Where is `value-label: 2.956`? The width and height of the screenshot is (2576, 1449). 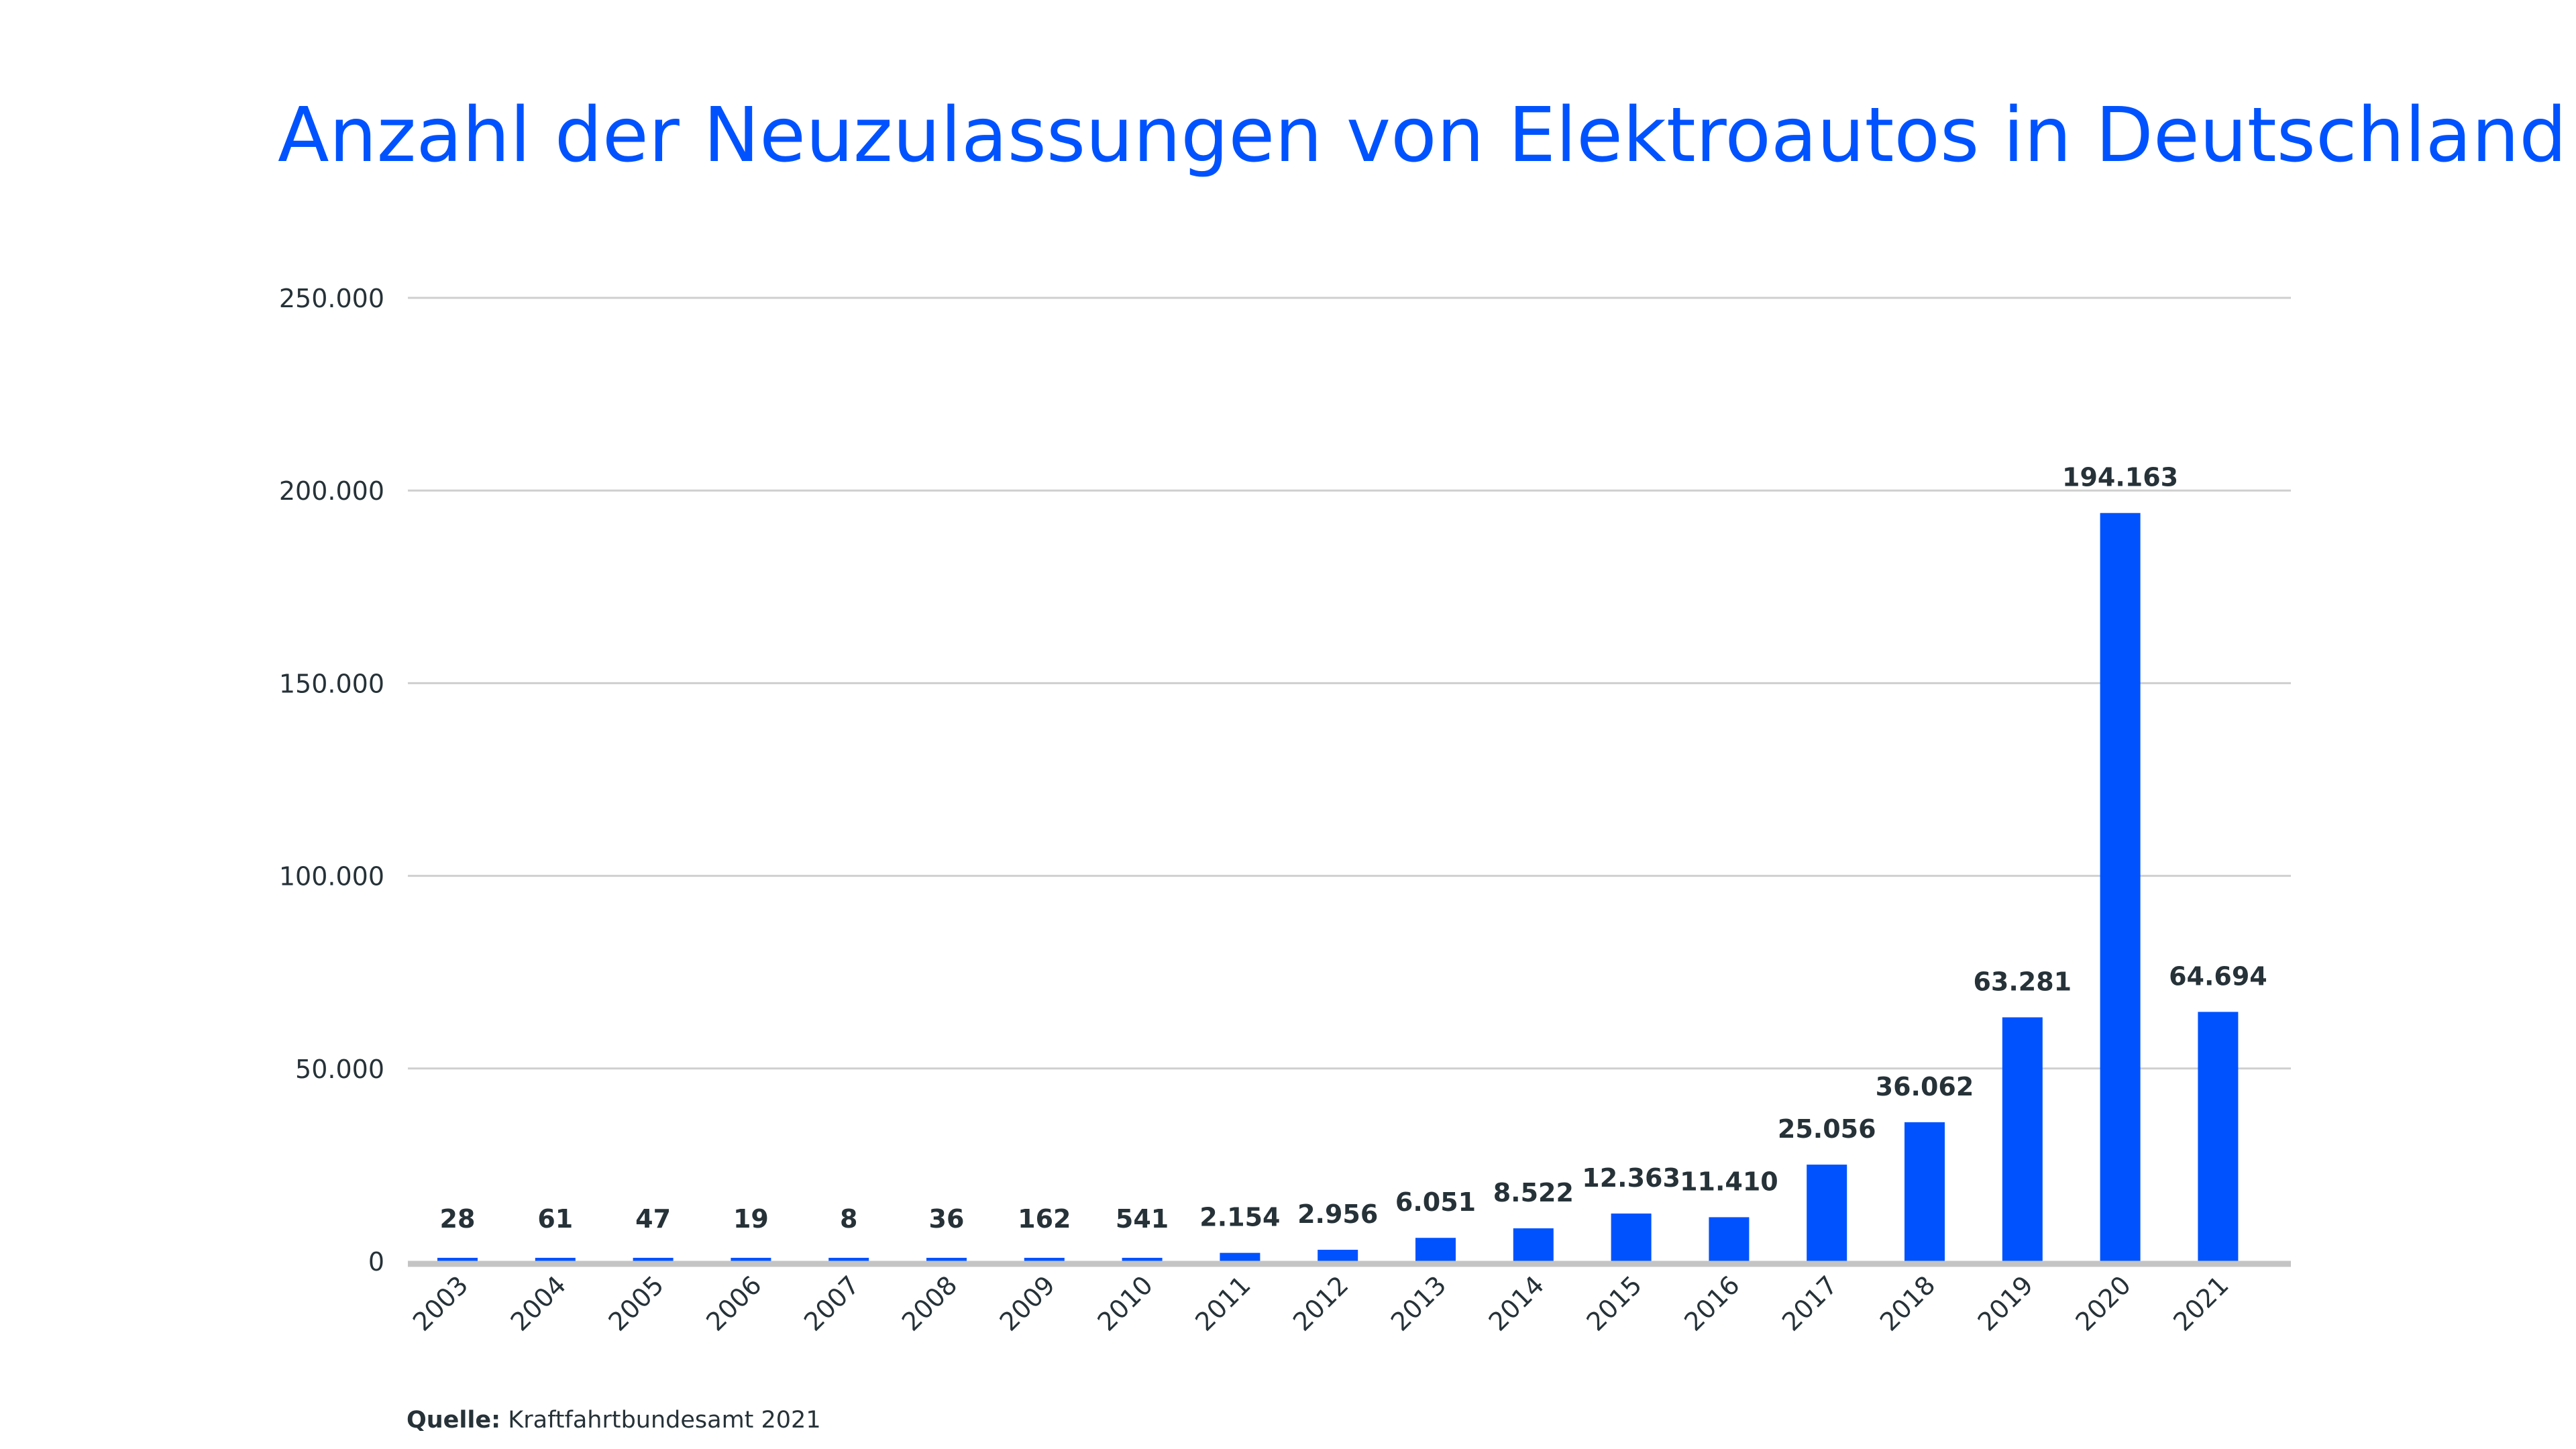 value-label: 2.956 is located at coordinates (1337, 1214).